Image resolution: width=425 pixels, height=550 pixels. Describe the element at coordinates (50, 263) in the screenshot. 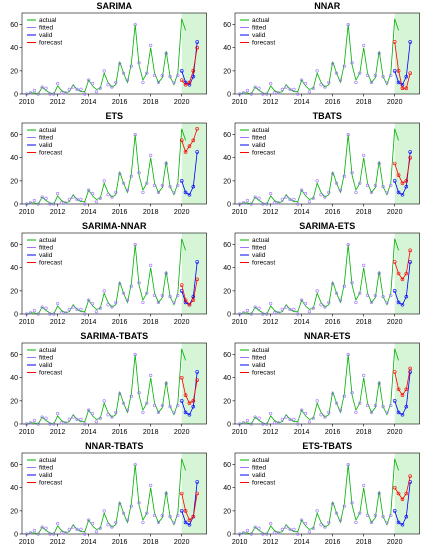

I see `legend-label-forecast: forecast` at that location.